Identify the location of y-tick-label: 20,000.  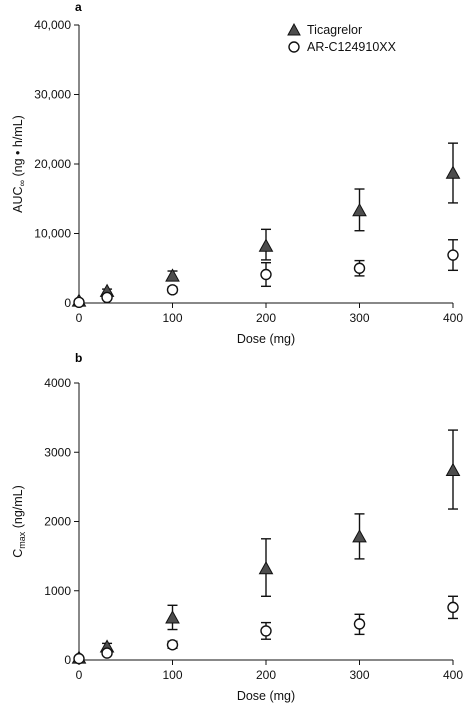
(52, 164).